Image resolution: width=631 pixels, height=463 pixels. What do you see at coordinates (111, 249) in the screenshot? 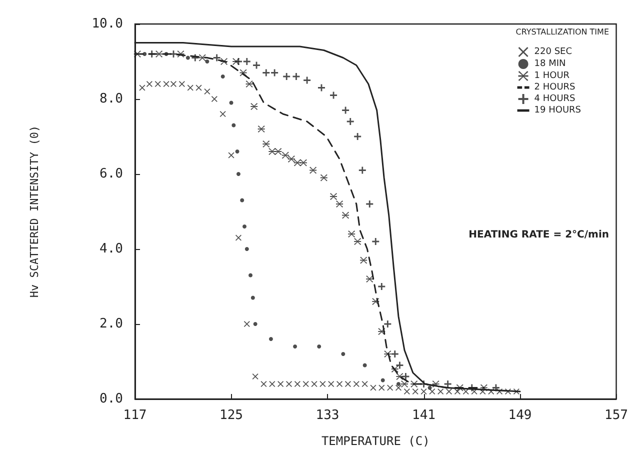
I see `y-tick-label: 4.0` at bounding box center [111, 249].